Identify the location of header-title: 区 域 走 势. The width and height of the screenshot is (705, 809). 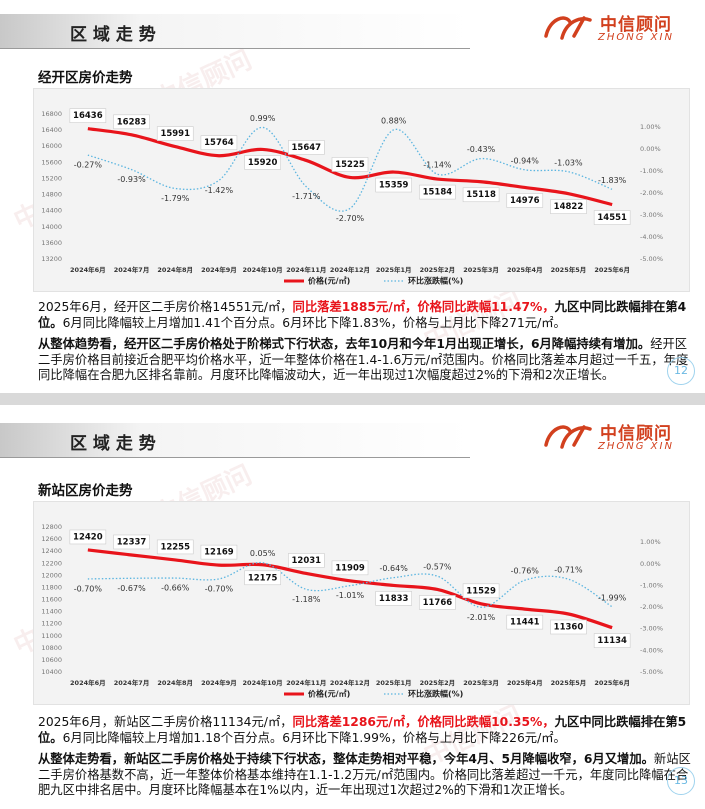
(113, 444).